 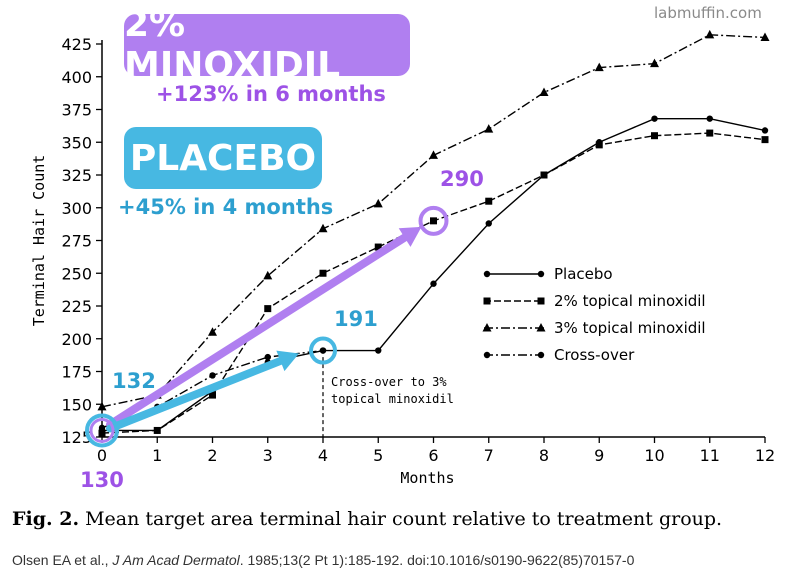 I want to click on figure-label: Fig. 2., so click(x=46, y=519).